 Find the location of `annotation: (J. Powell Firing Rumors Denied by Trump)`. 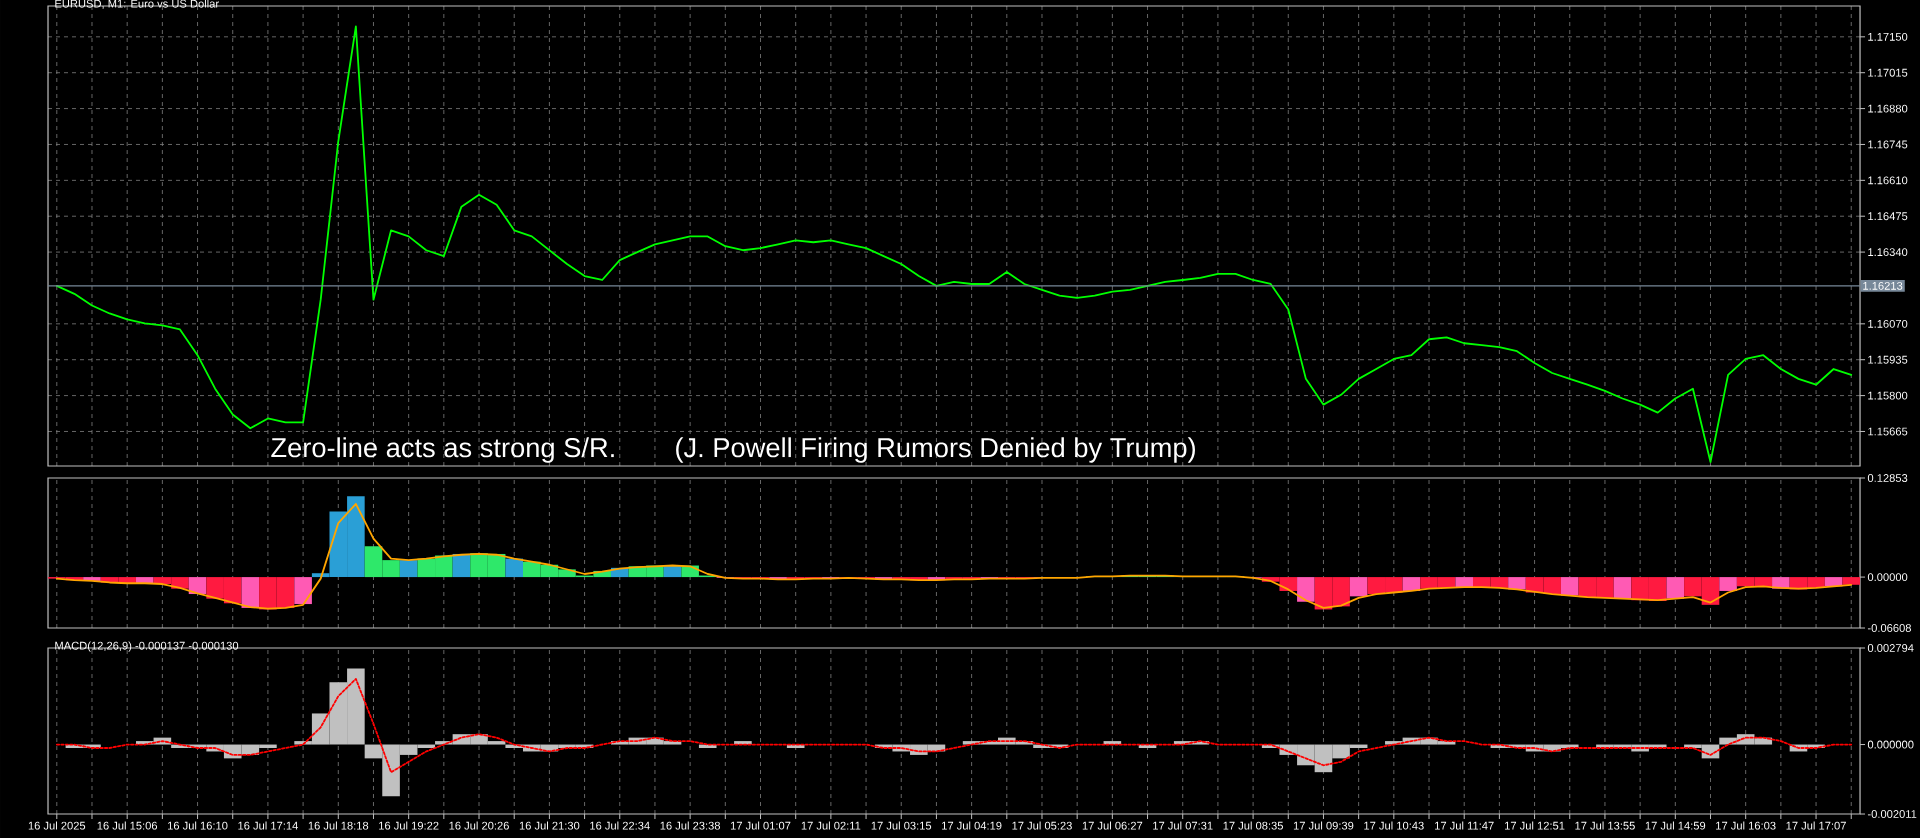

annotation: (J. Powell Firing Rumors Denied by Trump) is located at coordinates (935, 450).